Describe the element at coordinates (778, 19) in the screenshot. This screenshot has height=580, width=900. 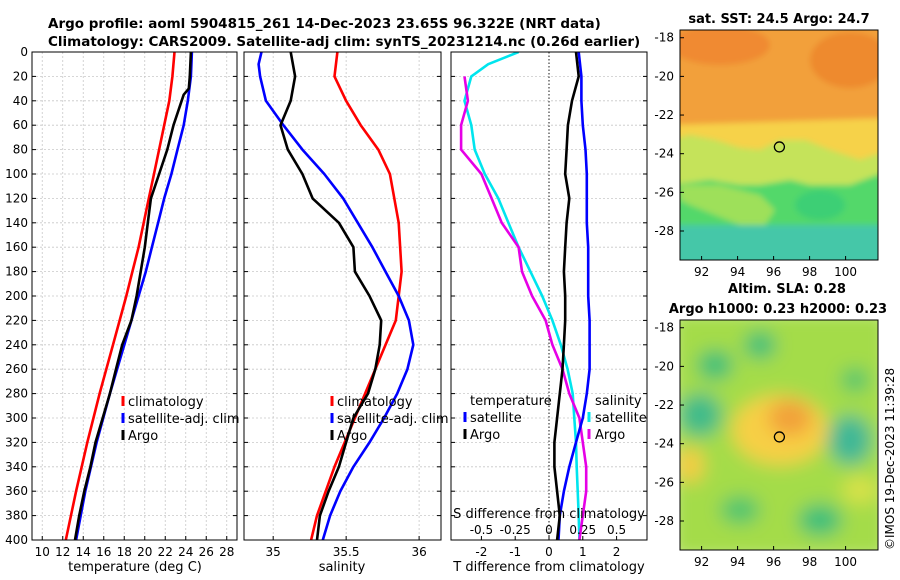
I see `sst-map-title: sat. SST: 24.5 Argo: 24.7` at that location.